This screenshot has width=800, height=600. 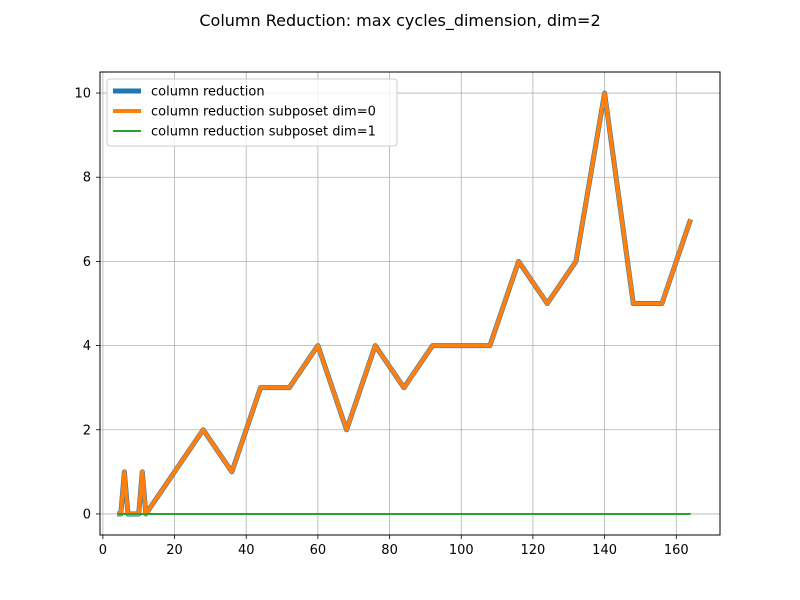 I want to click on y-tick-label: 4, so click(x=87, y=346).